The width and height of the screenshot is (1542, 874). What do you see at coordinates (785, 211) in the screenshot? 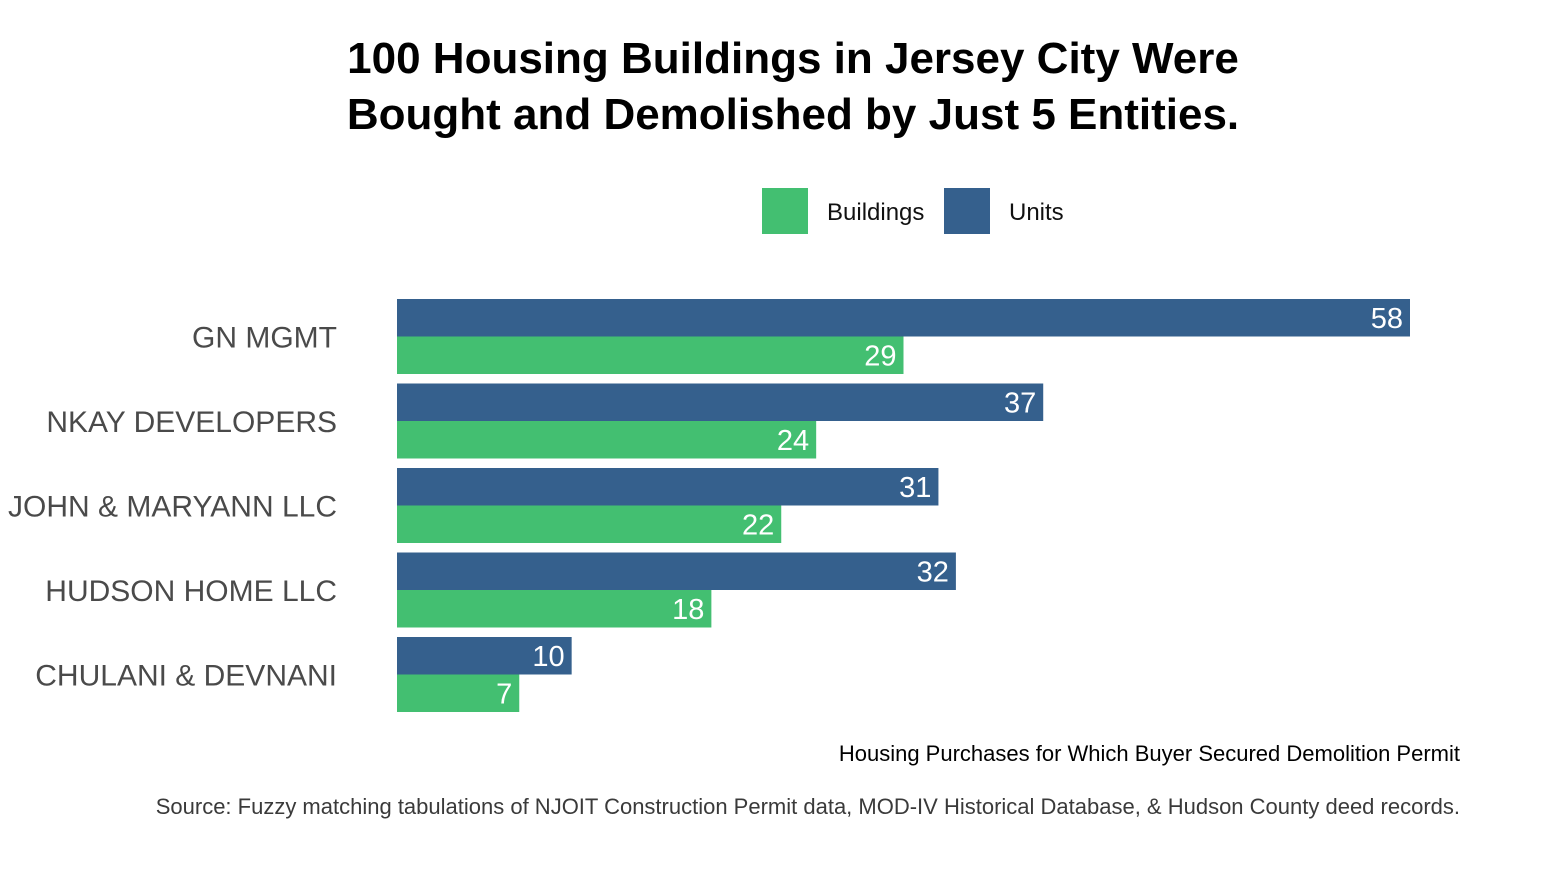
I see `legend-swatch-buildings` at bounding box center [785, 211].